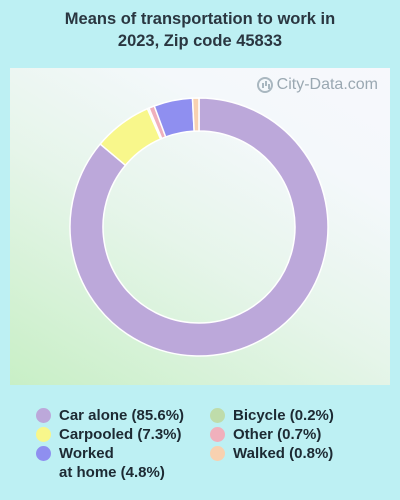 This screenshot has height=500, width=400. Describe the element at coordinates (264, 85) in the screenshot. I see `city-data-logo-icon` at that location.